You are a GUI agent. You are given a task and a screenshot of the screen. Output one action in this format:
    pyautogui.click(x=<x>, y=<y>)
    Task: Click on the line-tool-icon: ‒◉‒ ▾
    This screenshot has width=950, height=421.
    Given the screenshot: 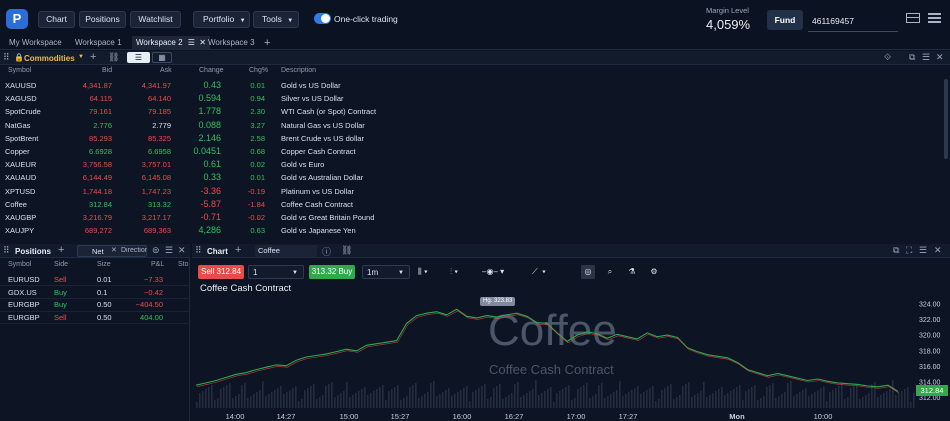 What is the action you would take?
    pyautogui.click(x=493, y=271)
    